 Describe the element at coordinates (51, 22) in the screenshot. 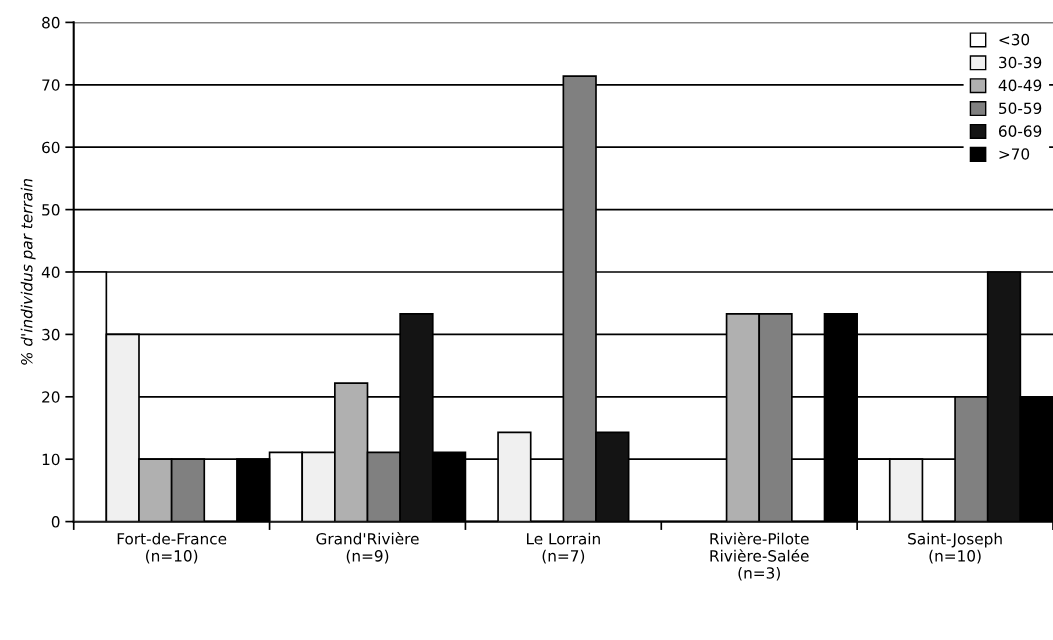

I see `y-tick-label: 80` at that location.